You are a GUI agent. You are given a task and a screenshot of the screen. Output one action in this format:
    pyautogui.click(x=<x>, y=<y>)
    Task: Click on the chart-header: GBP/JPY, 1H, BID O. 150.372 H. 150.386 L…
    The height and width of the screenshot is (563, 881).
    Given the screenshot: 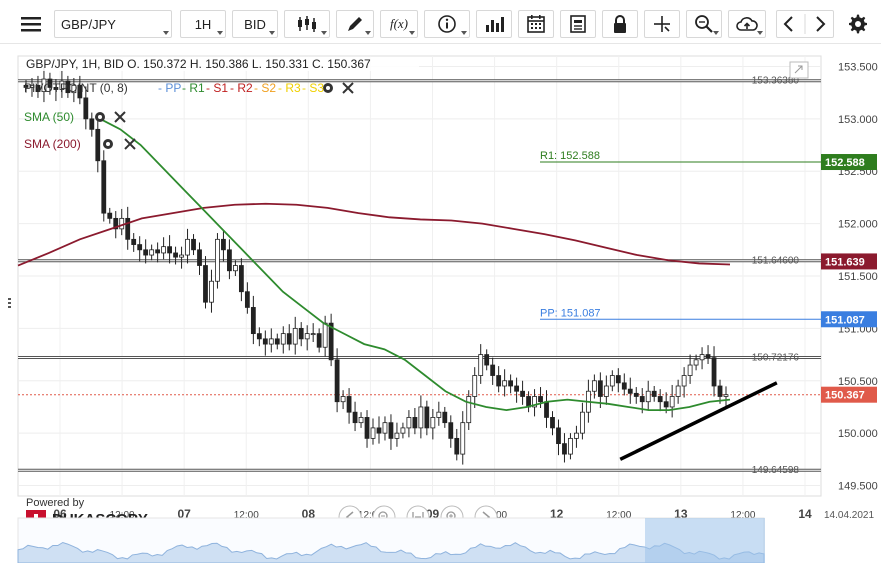 What is the action you would take?
    pyautogui.click(x=198, y=64)
    